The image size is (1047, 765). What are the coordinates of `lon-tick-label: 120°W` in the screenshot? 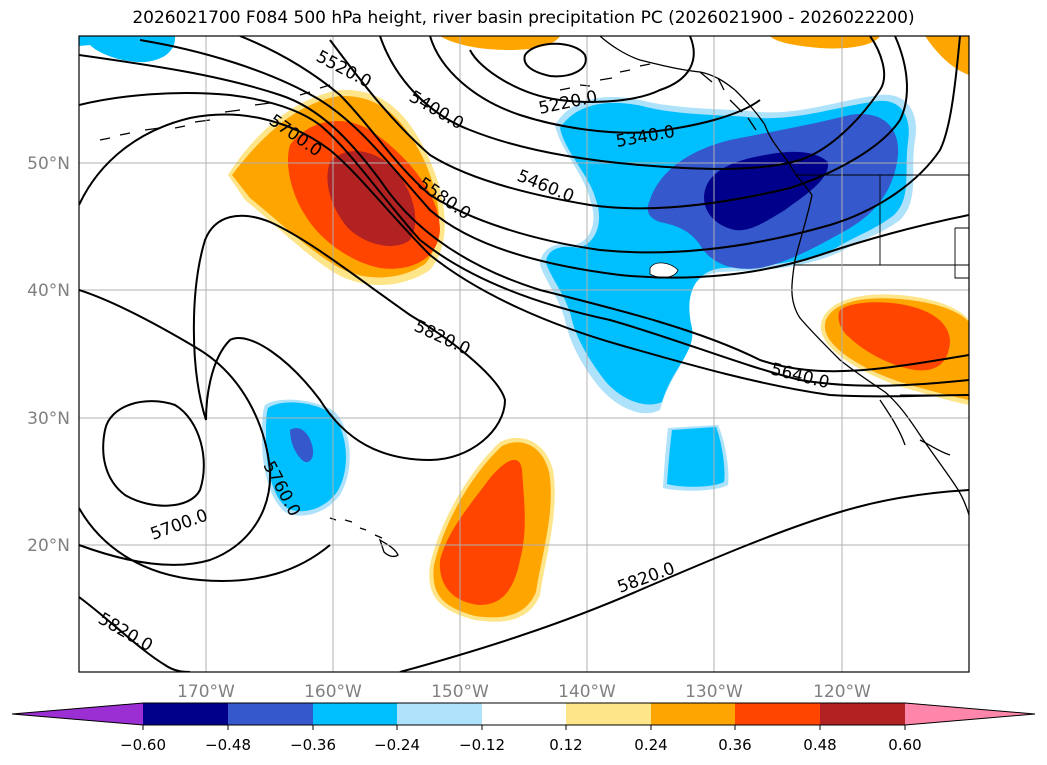 It's located at (842, 692).